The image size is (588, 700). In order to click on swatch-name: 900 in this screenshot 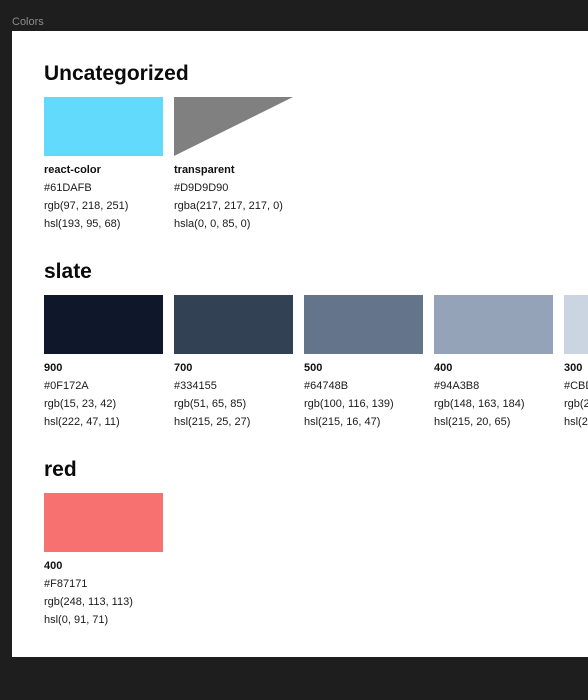, I will do `click(103, 368)`.